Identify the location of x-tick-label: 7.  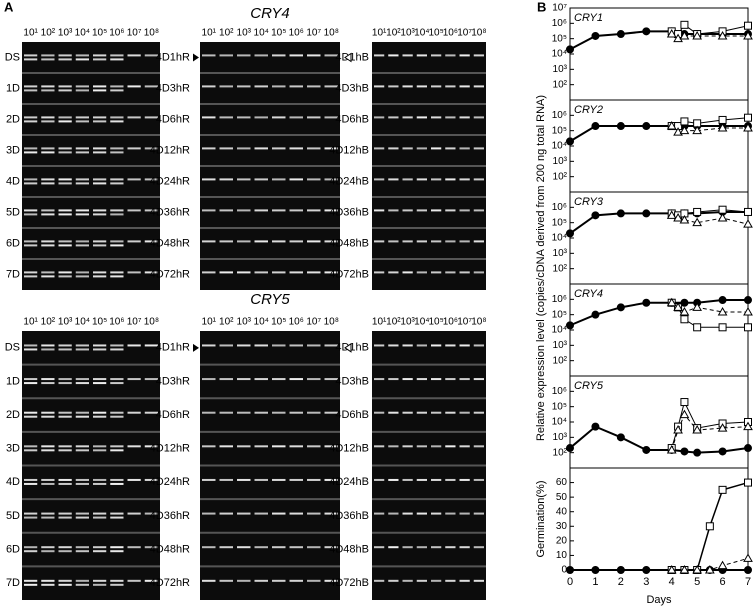
(748, 582).